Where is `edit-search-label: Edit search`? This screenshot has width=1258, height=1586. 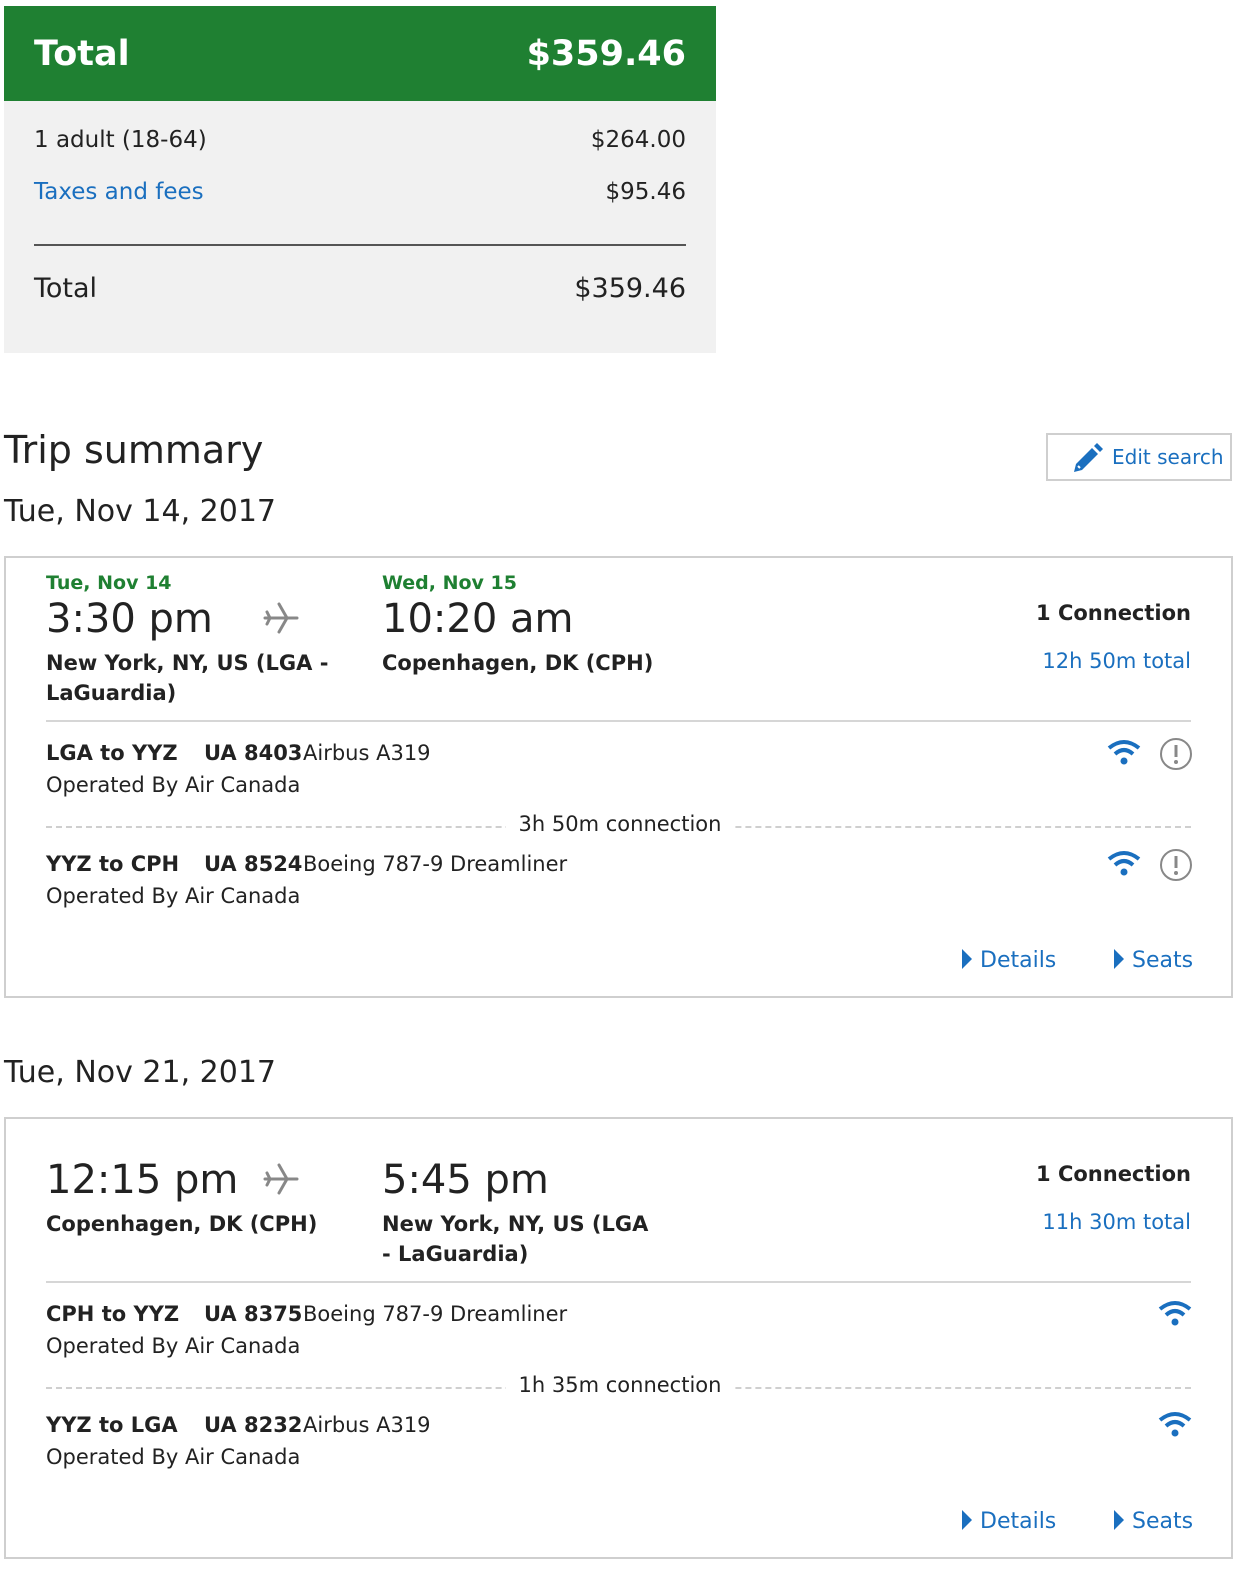
edit-search-label: Edit search is located at coordinates (1168, 457).